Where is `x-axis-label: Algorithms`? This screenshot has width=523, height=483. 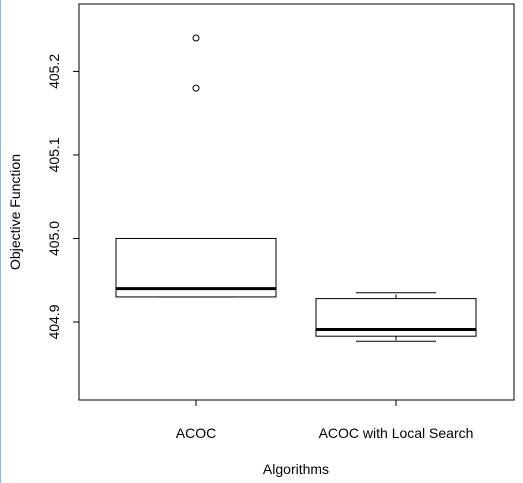
x-axis-label: Algorithms is located at coordinates (296, 469).